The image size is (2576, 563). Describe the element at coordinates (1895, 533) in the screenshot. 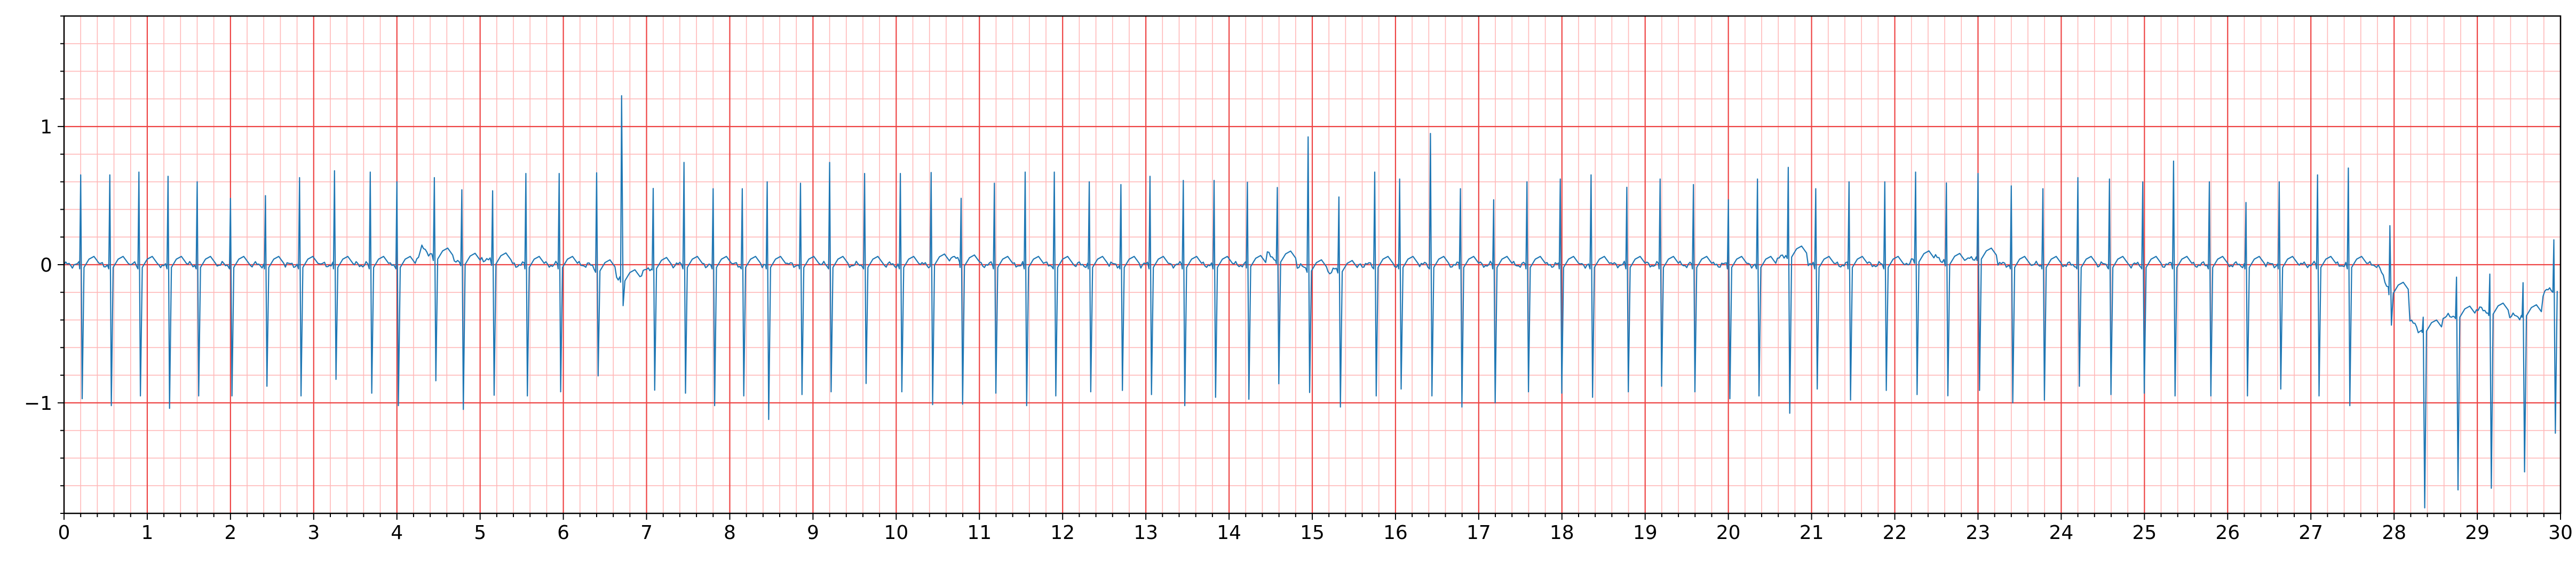

I see `x-tick-label: 22` at that location.